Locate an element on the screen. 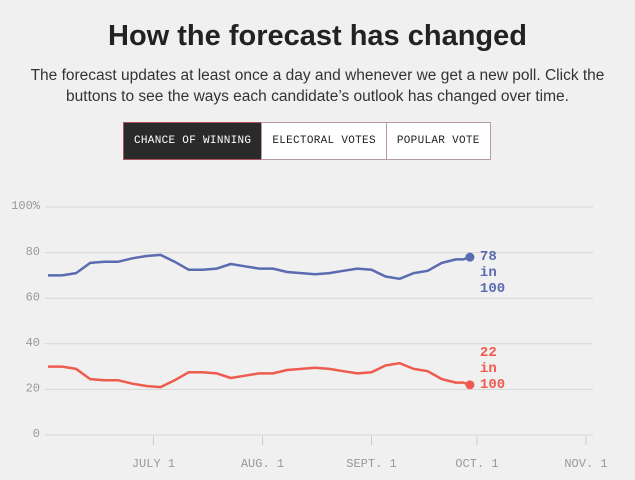 This screenshot has width=635, height=480. end-label: 78 in 100 is located at coordinates (492, 273).